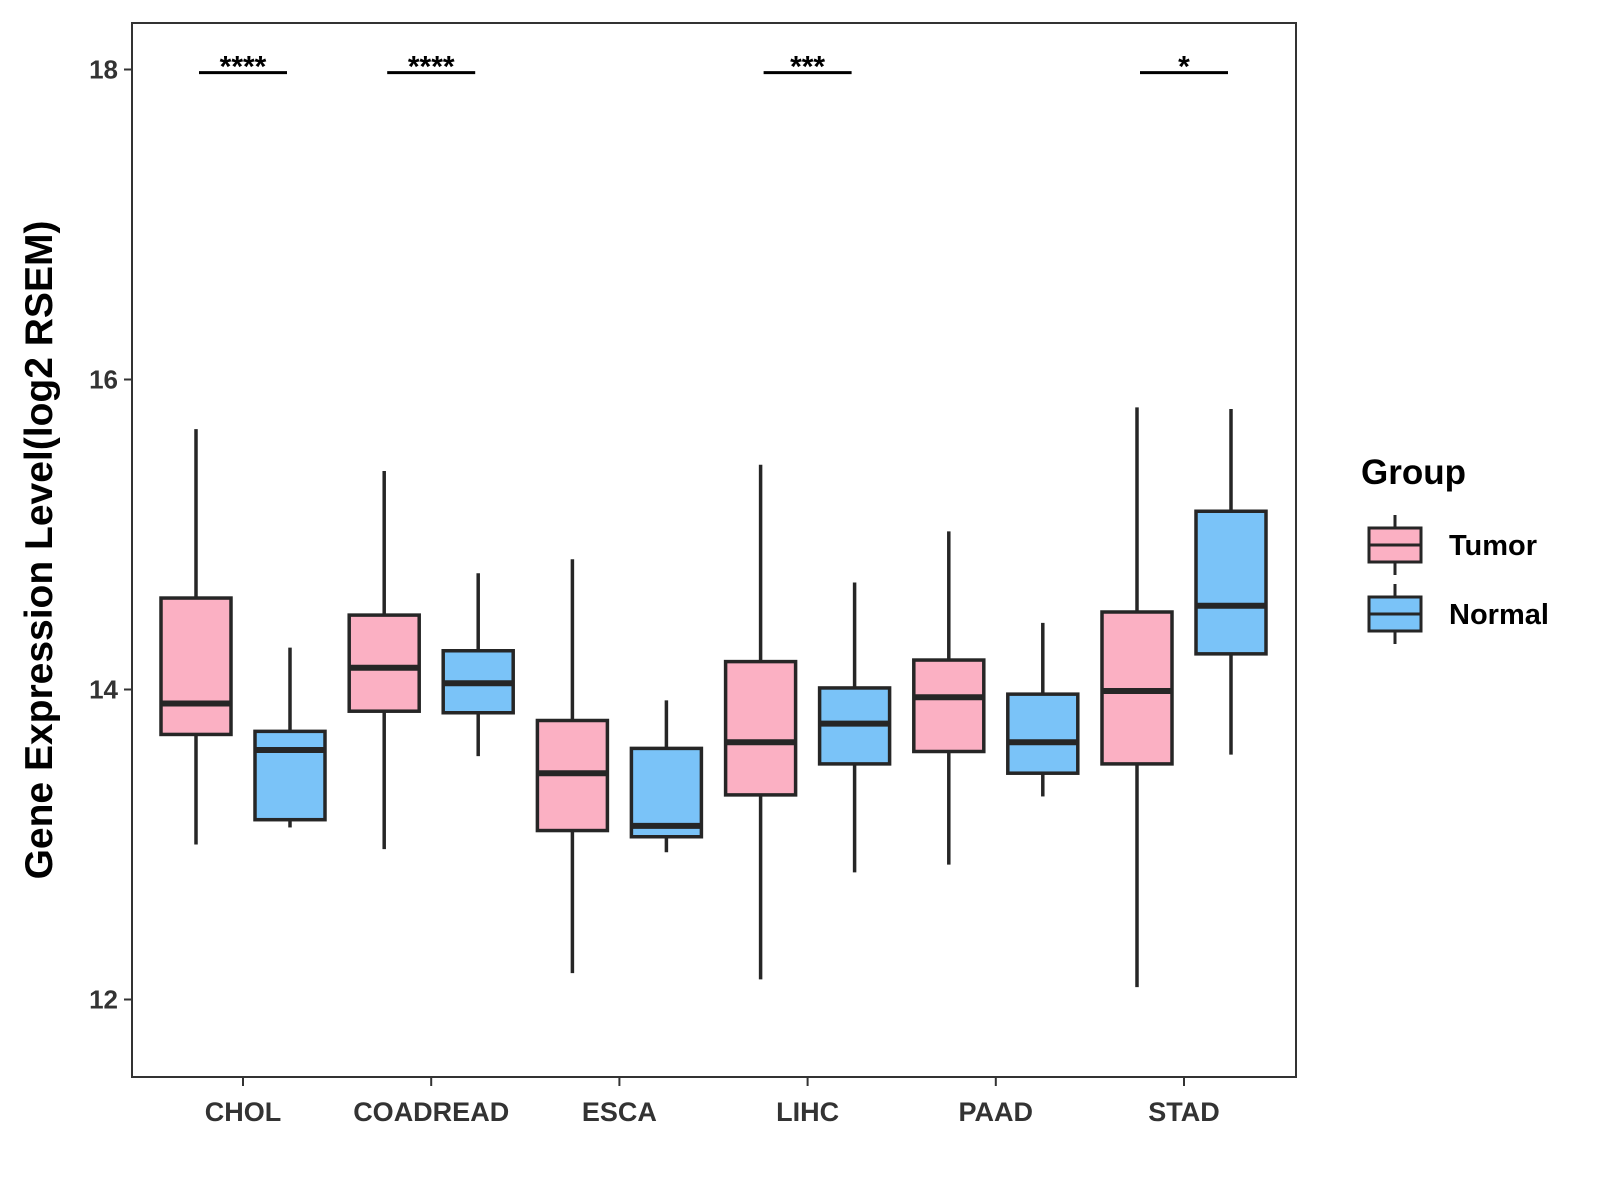  I want to click on box-normal-chol, so click(290, 737).